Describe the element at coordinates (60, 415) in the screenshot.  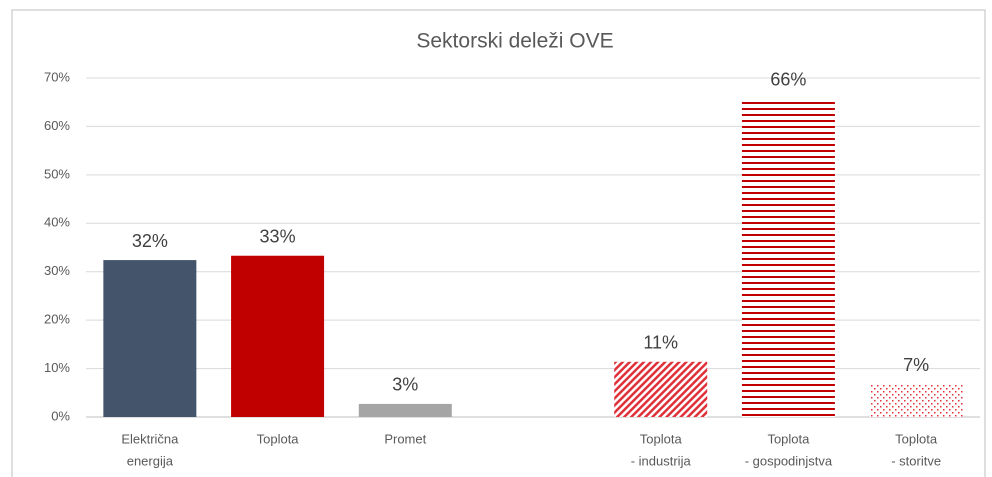
I see `y-tick-label: 0%` at that location.